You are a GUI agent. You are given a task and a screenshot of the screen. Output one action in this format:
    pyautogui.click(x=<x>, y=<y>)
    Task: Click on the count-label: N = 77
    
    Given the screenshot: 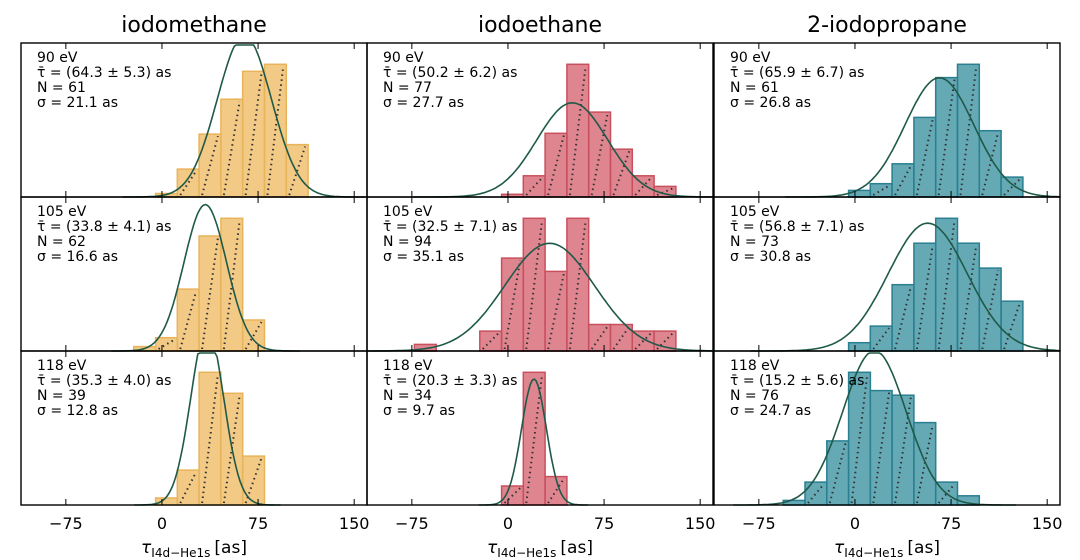 What is the action you would take?
    pyautogui.click(x=407, y=88)
    